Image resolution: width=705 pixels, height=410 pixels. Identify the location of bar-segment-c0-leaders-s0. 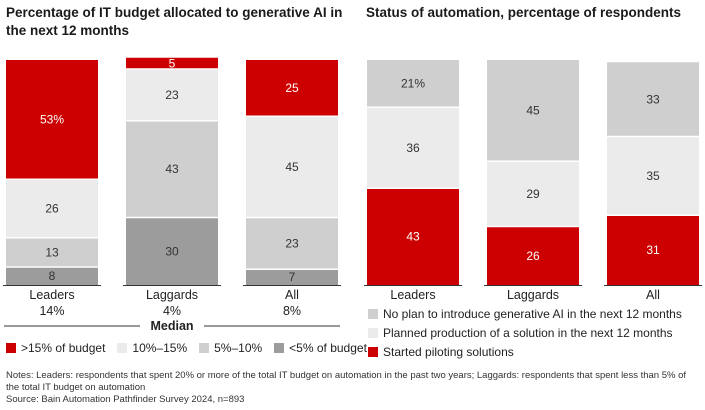
(52, 276).